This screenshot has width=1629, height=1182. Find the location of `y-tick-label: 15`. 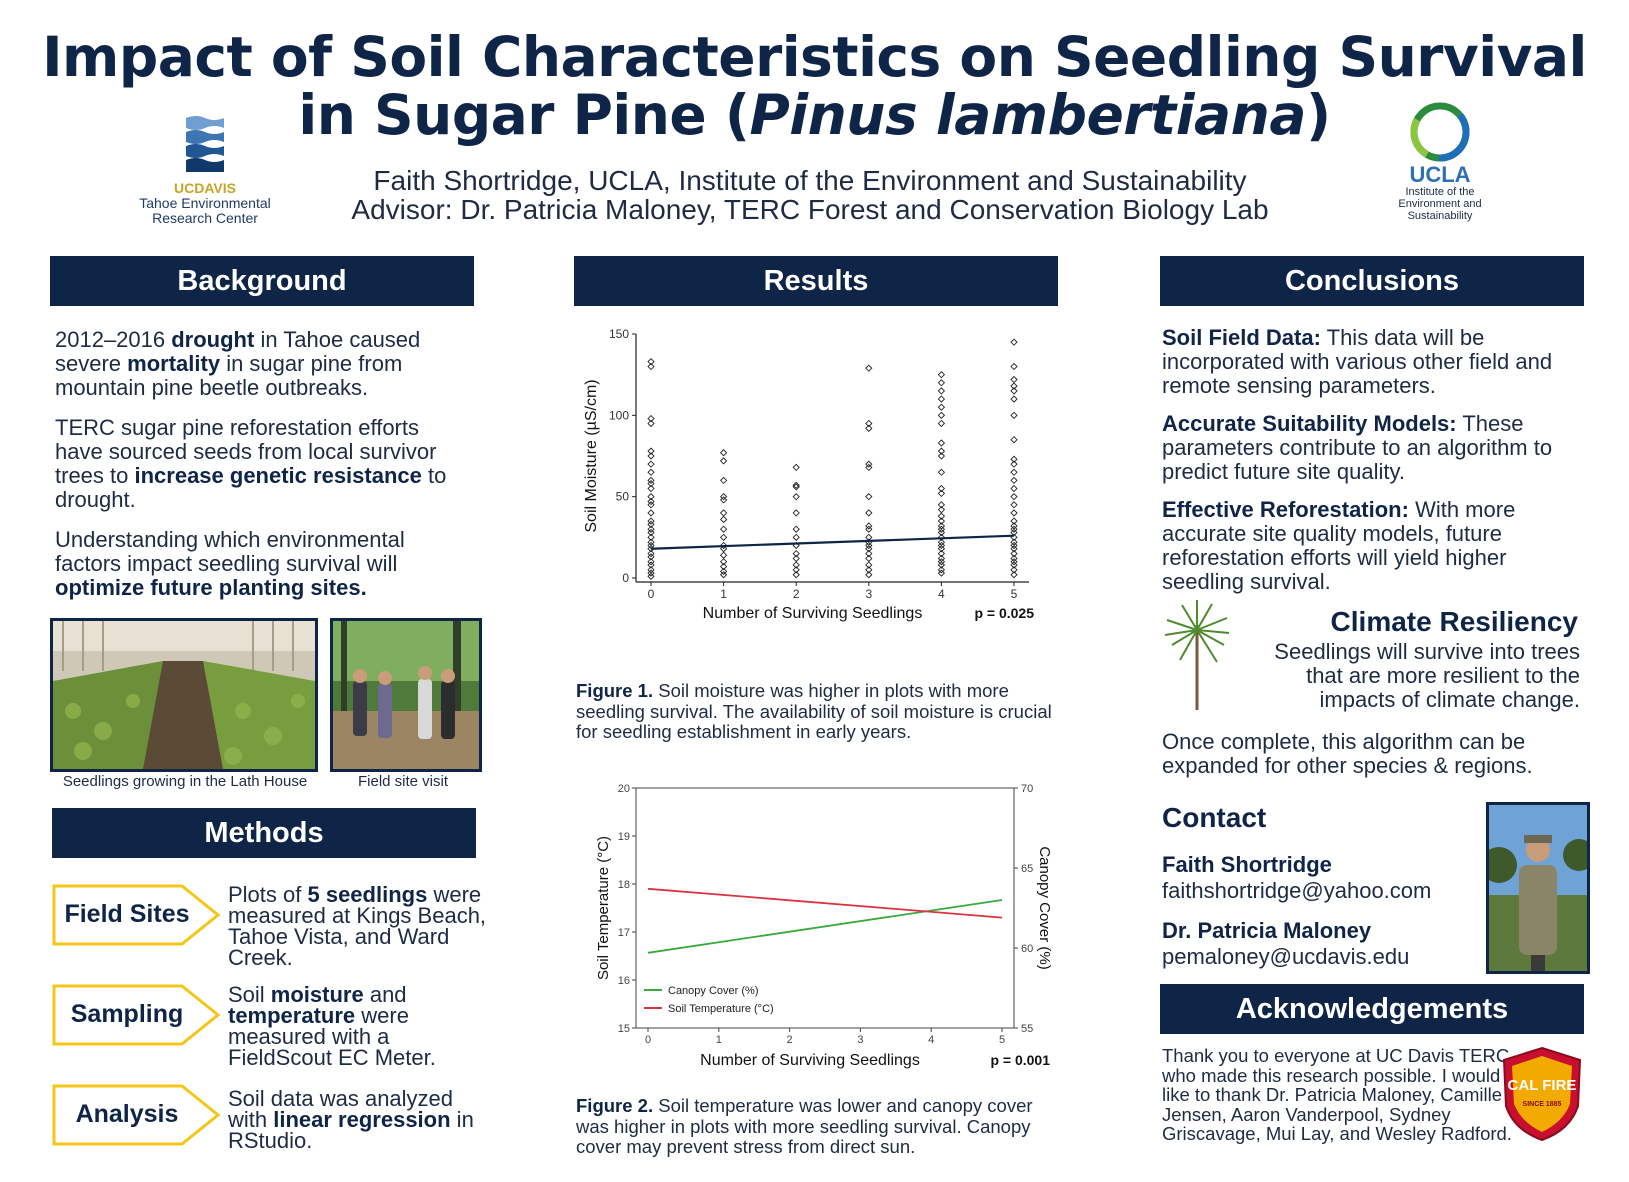

y-tick-label: 15 is located at coordinates (624, 1029).